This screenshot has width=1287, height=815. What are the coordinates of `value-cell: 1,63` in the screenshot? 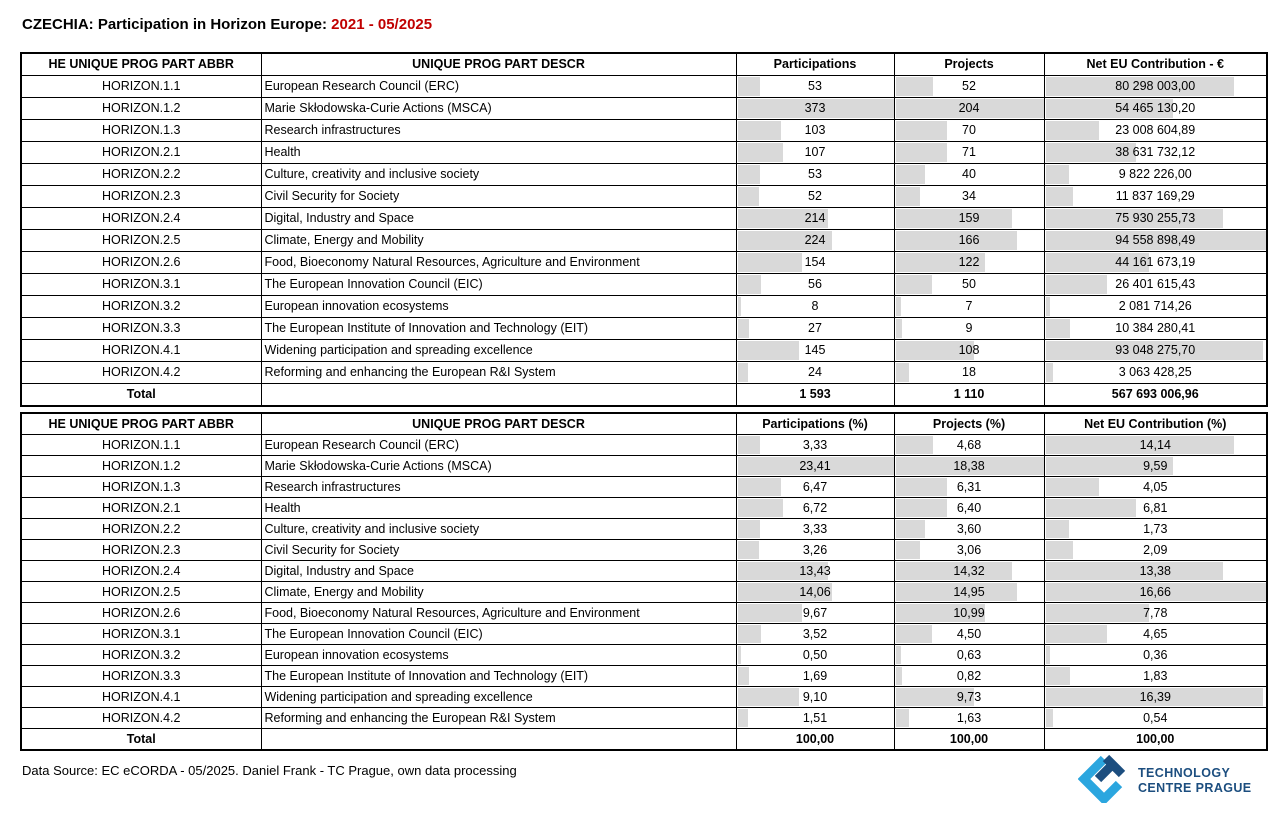 It's located at (969, 718).